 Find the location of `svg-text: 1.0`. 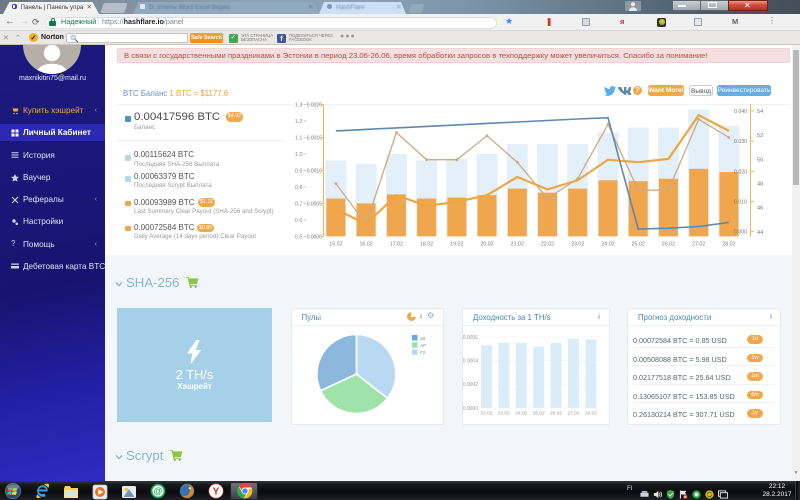

svg-text: 1.0 is located at coordinates (299, 155).